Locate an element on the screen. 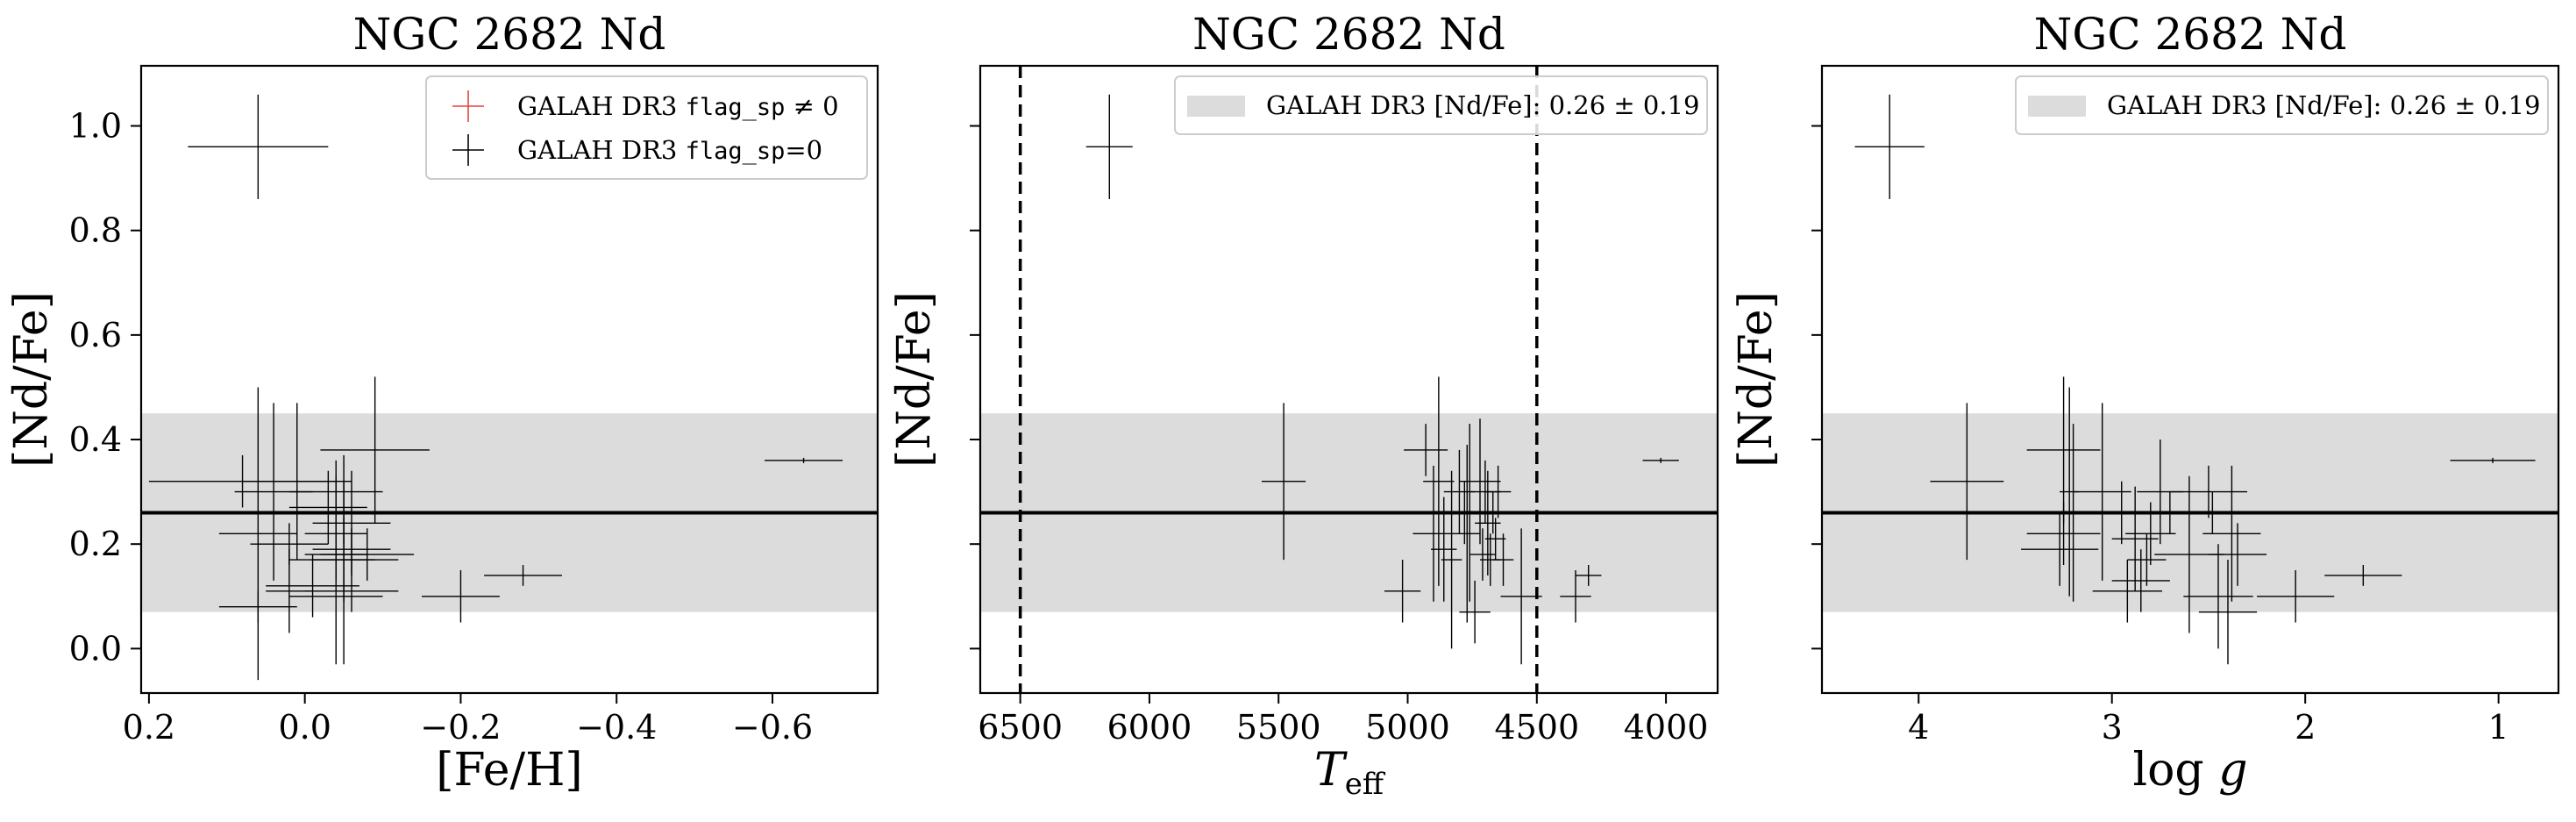  x-tick-label: 3 is located at coordinates (2112, 727).